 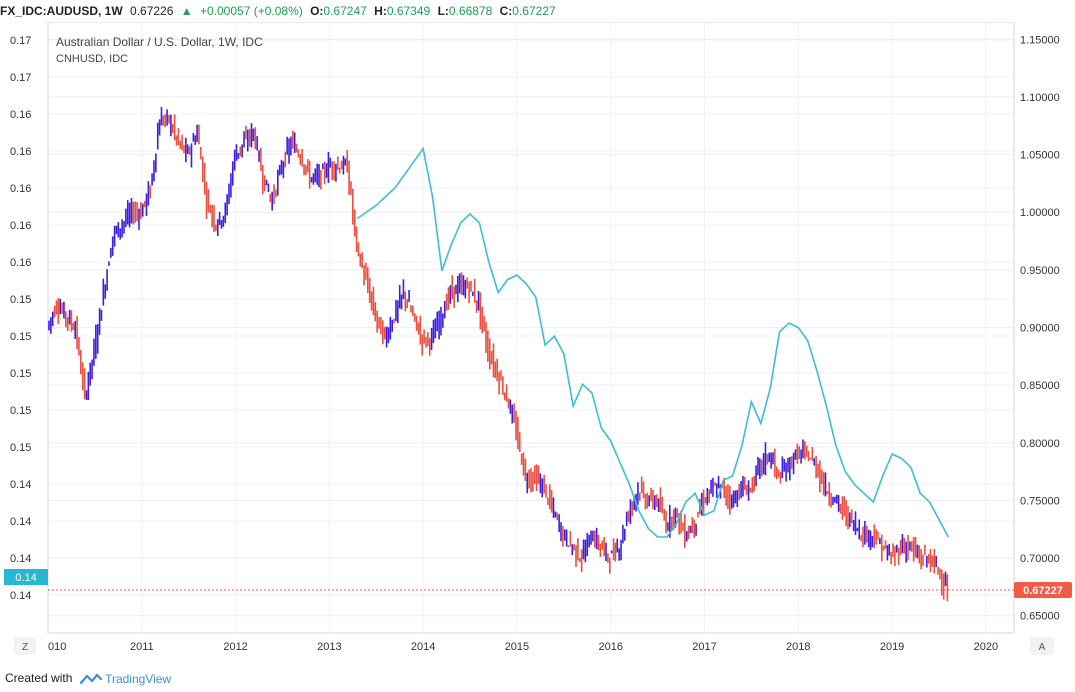 I want to click on x-tick-label: 2013, so click(x=329, y=647).